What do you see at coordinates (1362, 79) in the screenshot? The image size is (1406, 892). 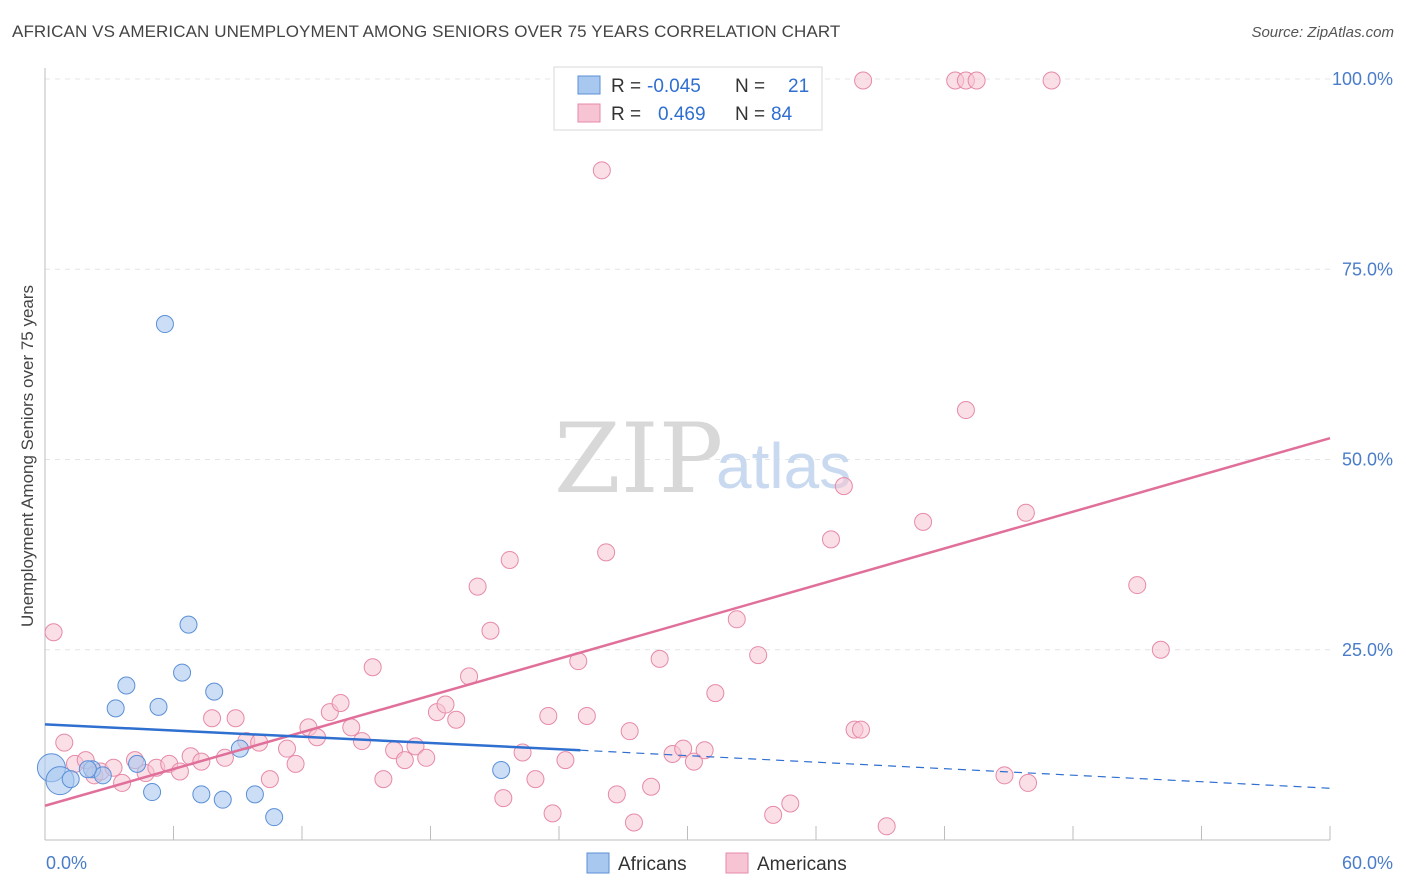 I see `y-tick-label-3: 100.0%` at bounding box center [1362, 79].